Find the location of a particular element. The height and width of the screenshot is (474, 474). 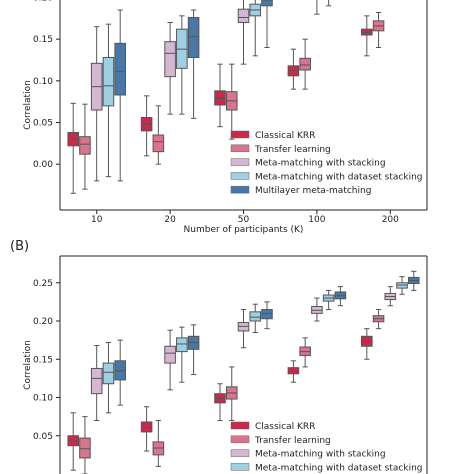

panel-a-x-tick-label: 50 is located at coordinates (244, 220).